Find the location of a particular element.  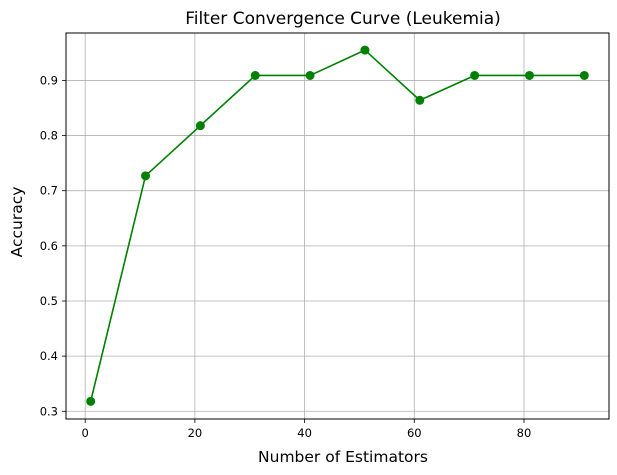

y-tick-label: 0.7 is located at coordinates (49, 191).